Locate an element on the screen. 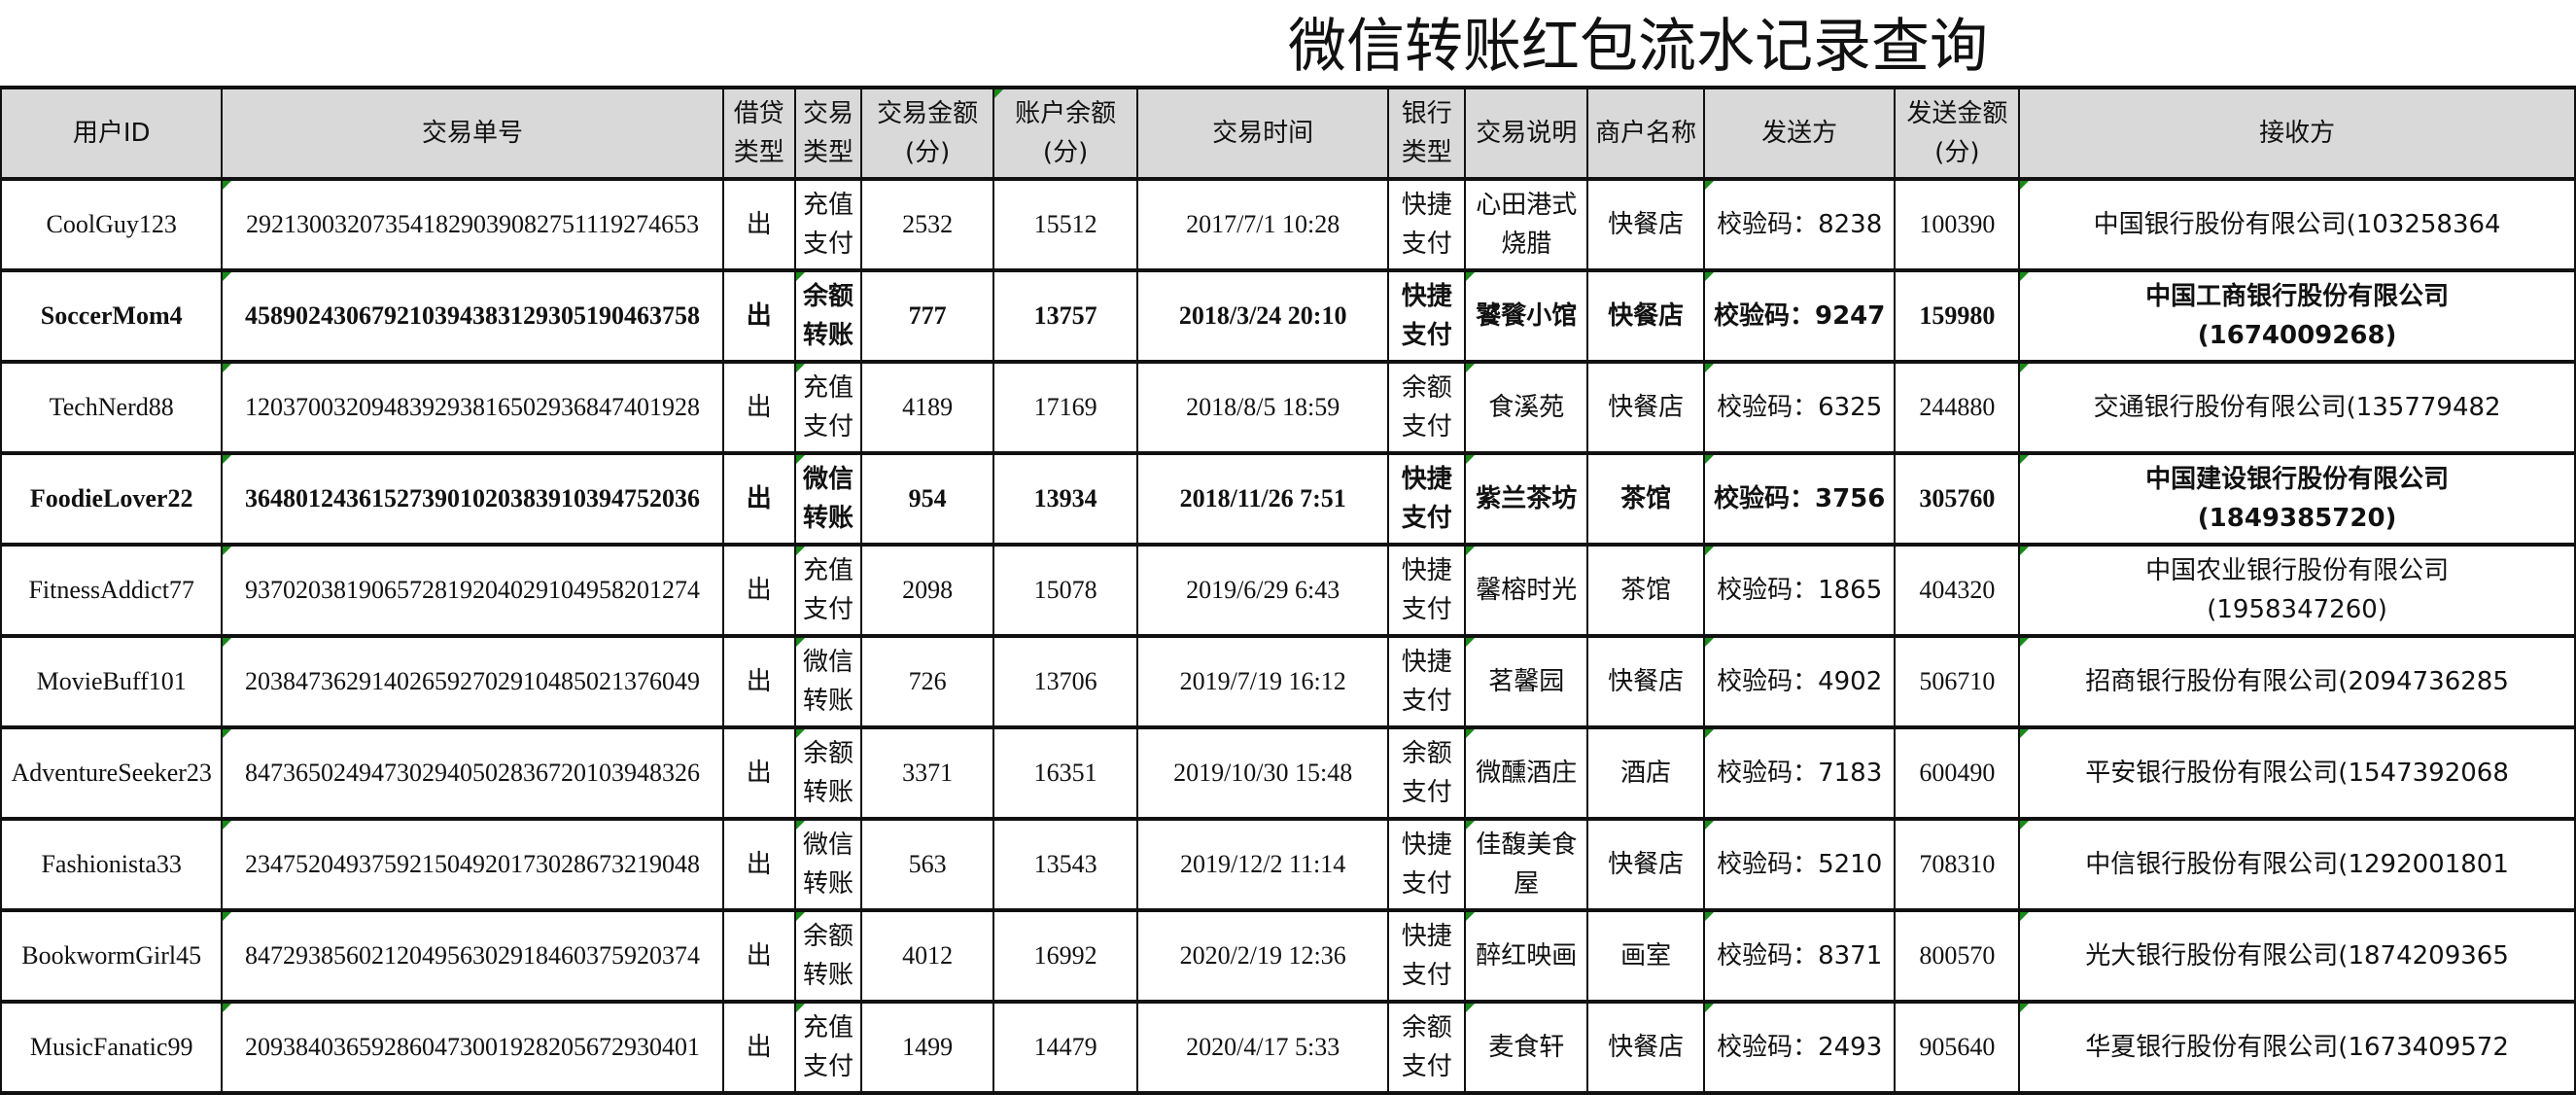  cell-amount: 726 is located at coordinates (927, 681).